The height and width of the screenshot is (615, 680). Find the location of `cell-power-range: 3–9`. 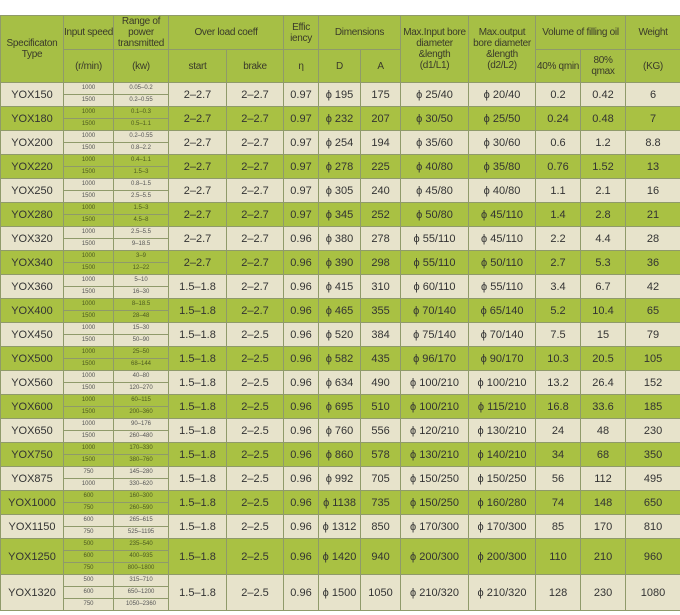

cell-power-range: 3–9 is located at coordinates (141, 256).